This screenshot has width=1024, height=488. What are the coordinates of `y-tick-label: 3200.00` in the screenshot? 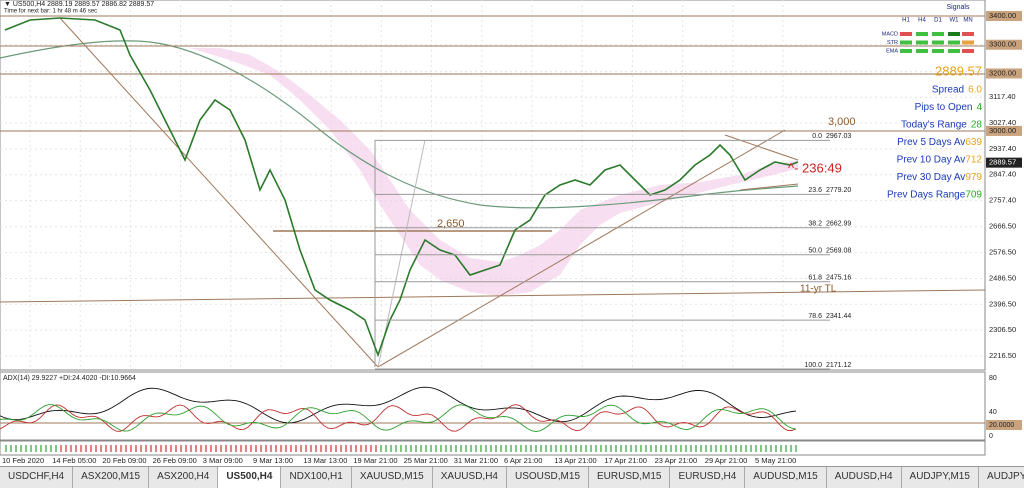 It's located at (1002, 72).